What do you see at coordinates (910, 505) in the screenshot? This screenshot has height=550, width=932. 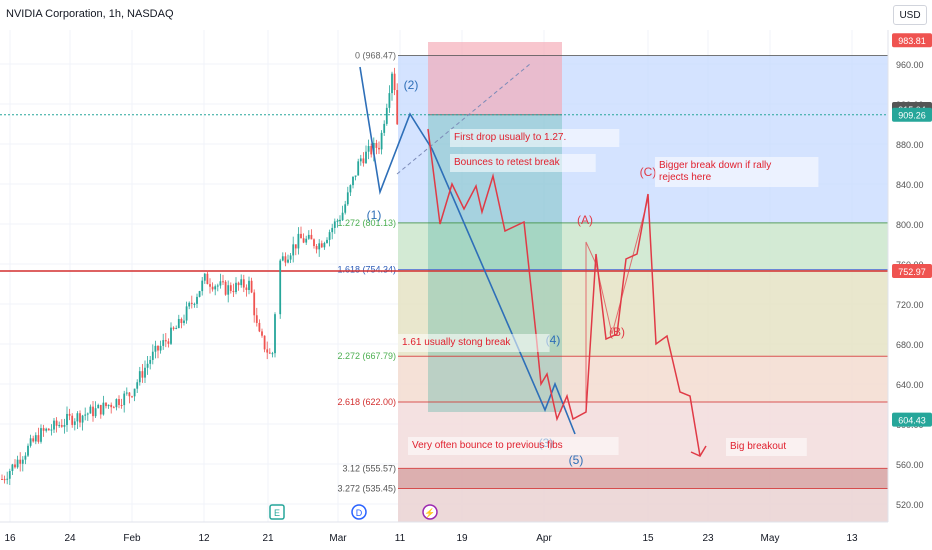 I see `price-tick-label: 520.00` at bounding box center [910, 505].